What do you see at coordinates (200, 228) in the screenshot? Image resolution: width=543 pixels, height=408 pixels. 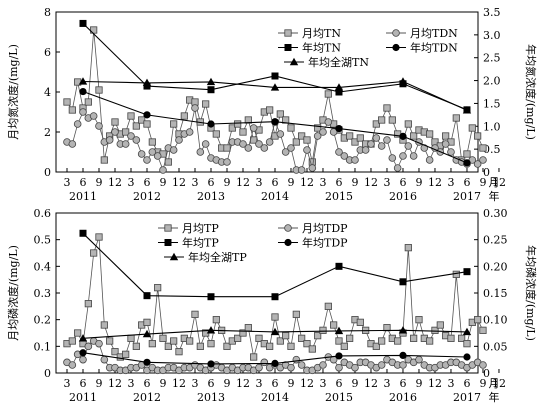 I see `legend-label: 月均TP` at bounding box center [200, 228].